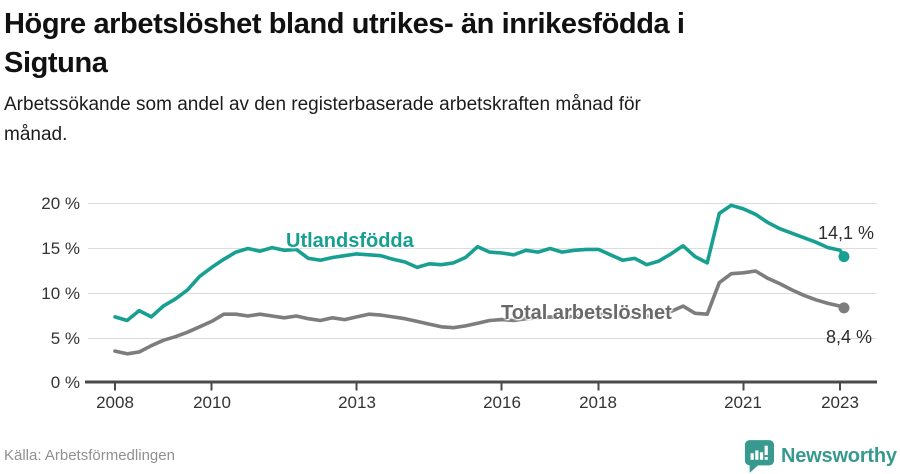 This screenshot has height=474, width=900. What do you see at coordinates (759, 456) in the screenshot?
I see `newsworthy-logo-icon` at bounding box center [759, 456].